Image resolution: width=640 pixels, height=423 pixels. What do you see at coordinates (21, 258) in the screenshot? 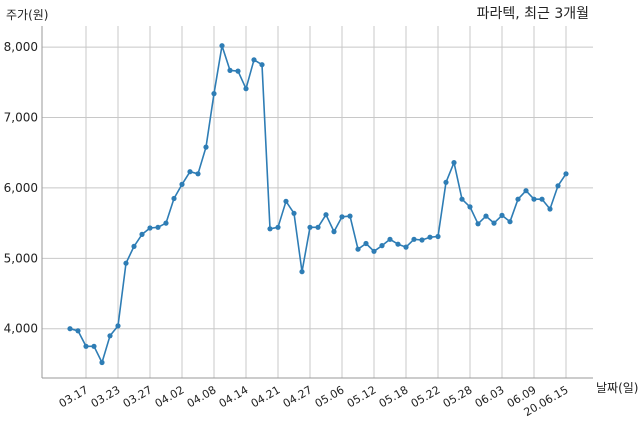
I see `y-tick-label: 5,000` at bounding box center [21, 258].